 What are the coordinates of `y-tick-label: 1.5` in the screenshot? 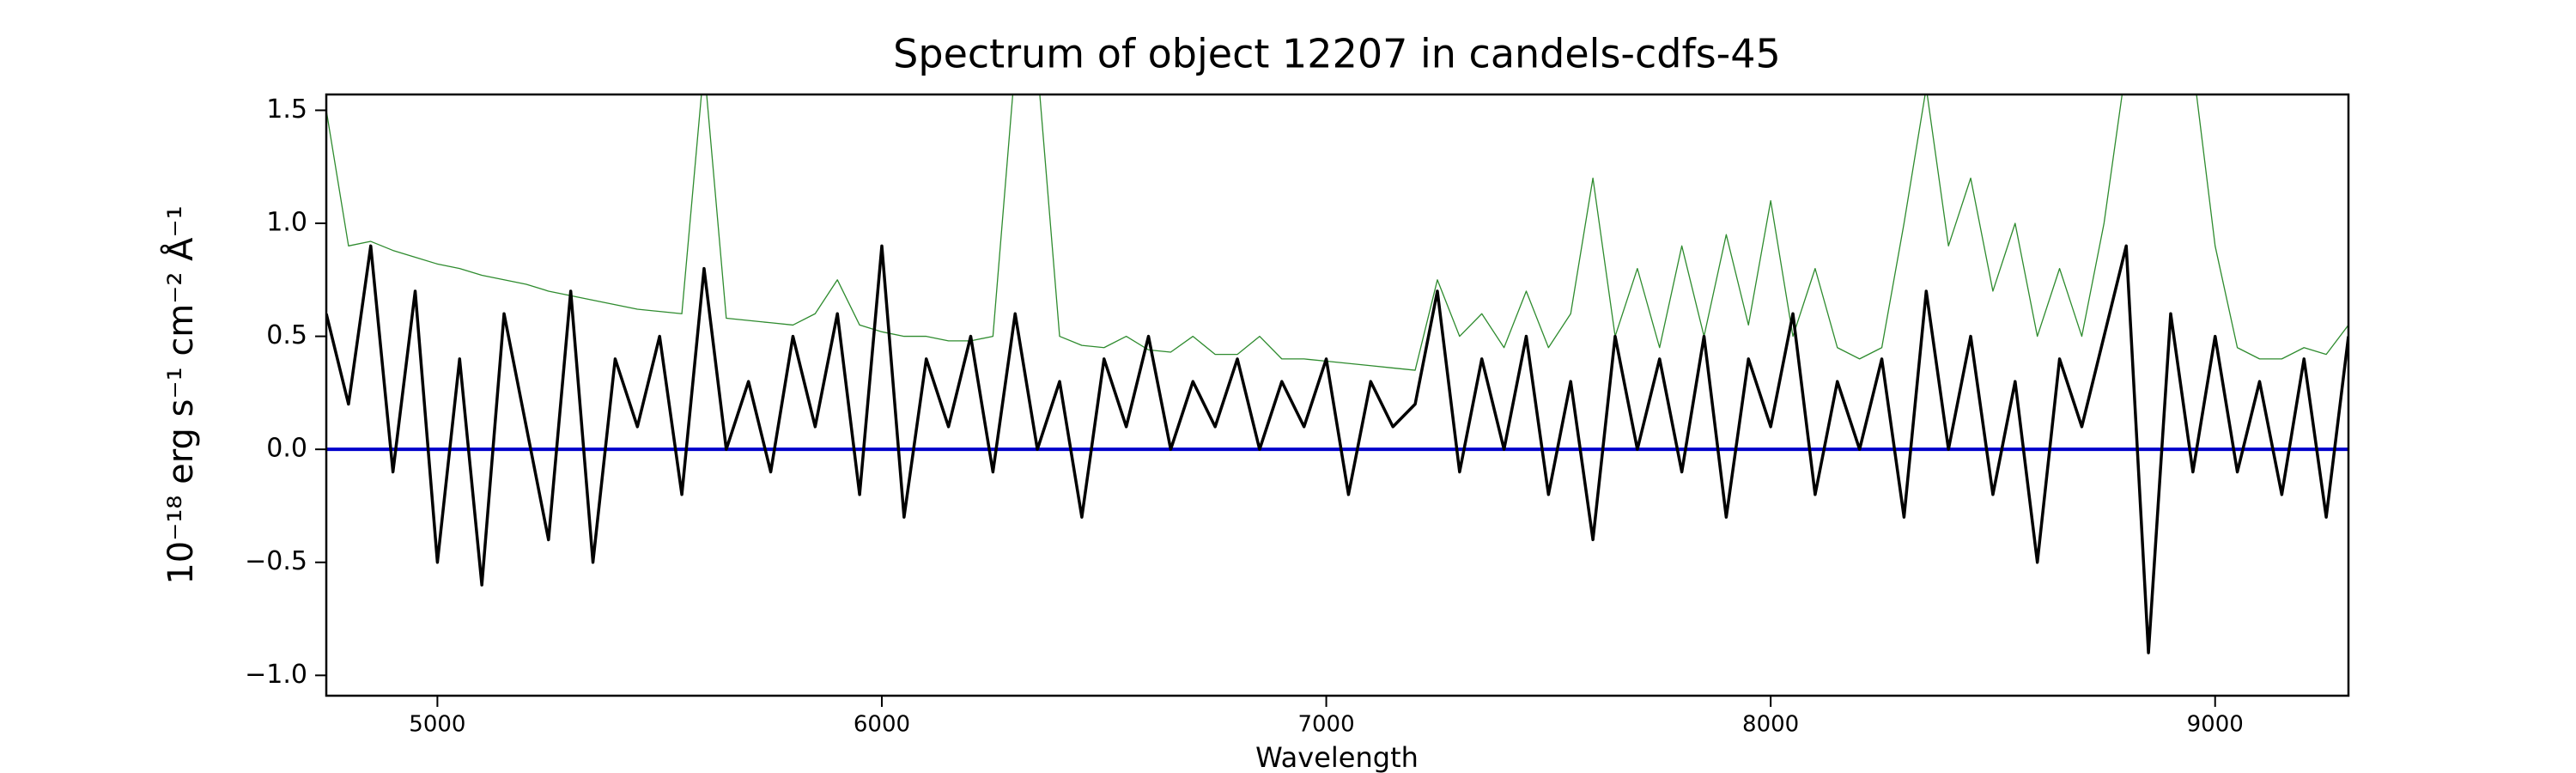 It's located at (286, 109).